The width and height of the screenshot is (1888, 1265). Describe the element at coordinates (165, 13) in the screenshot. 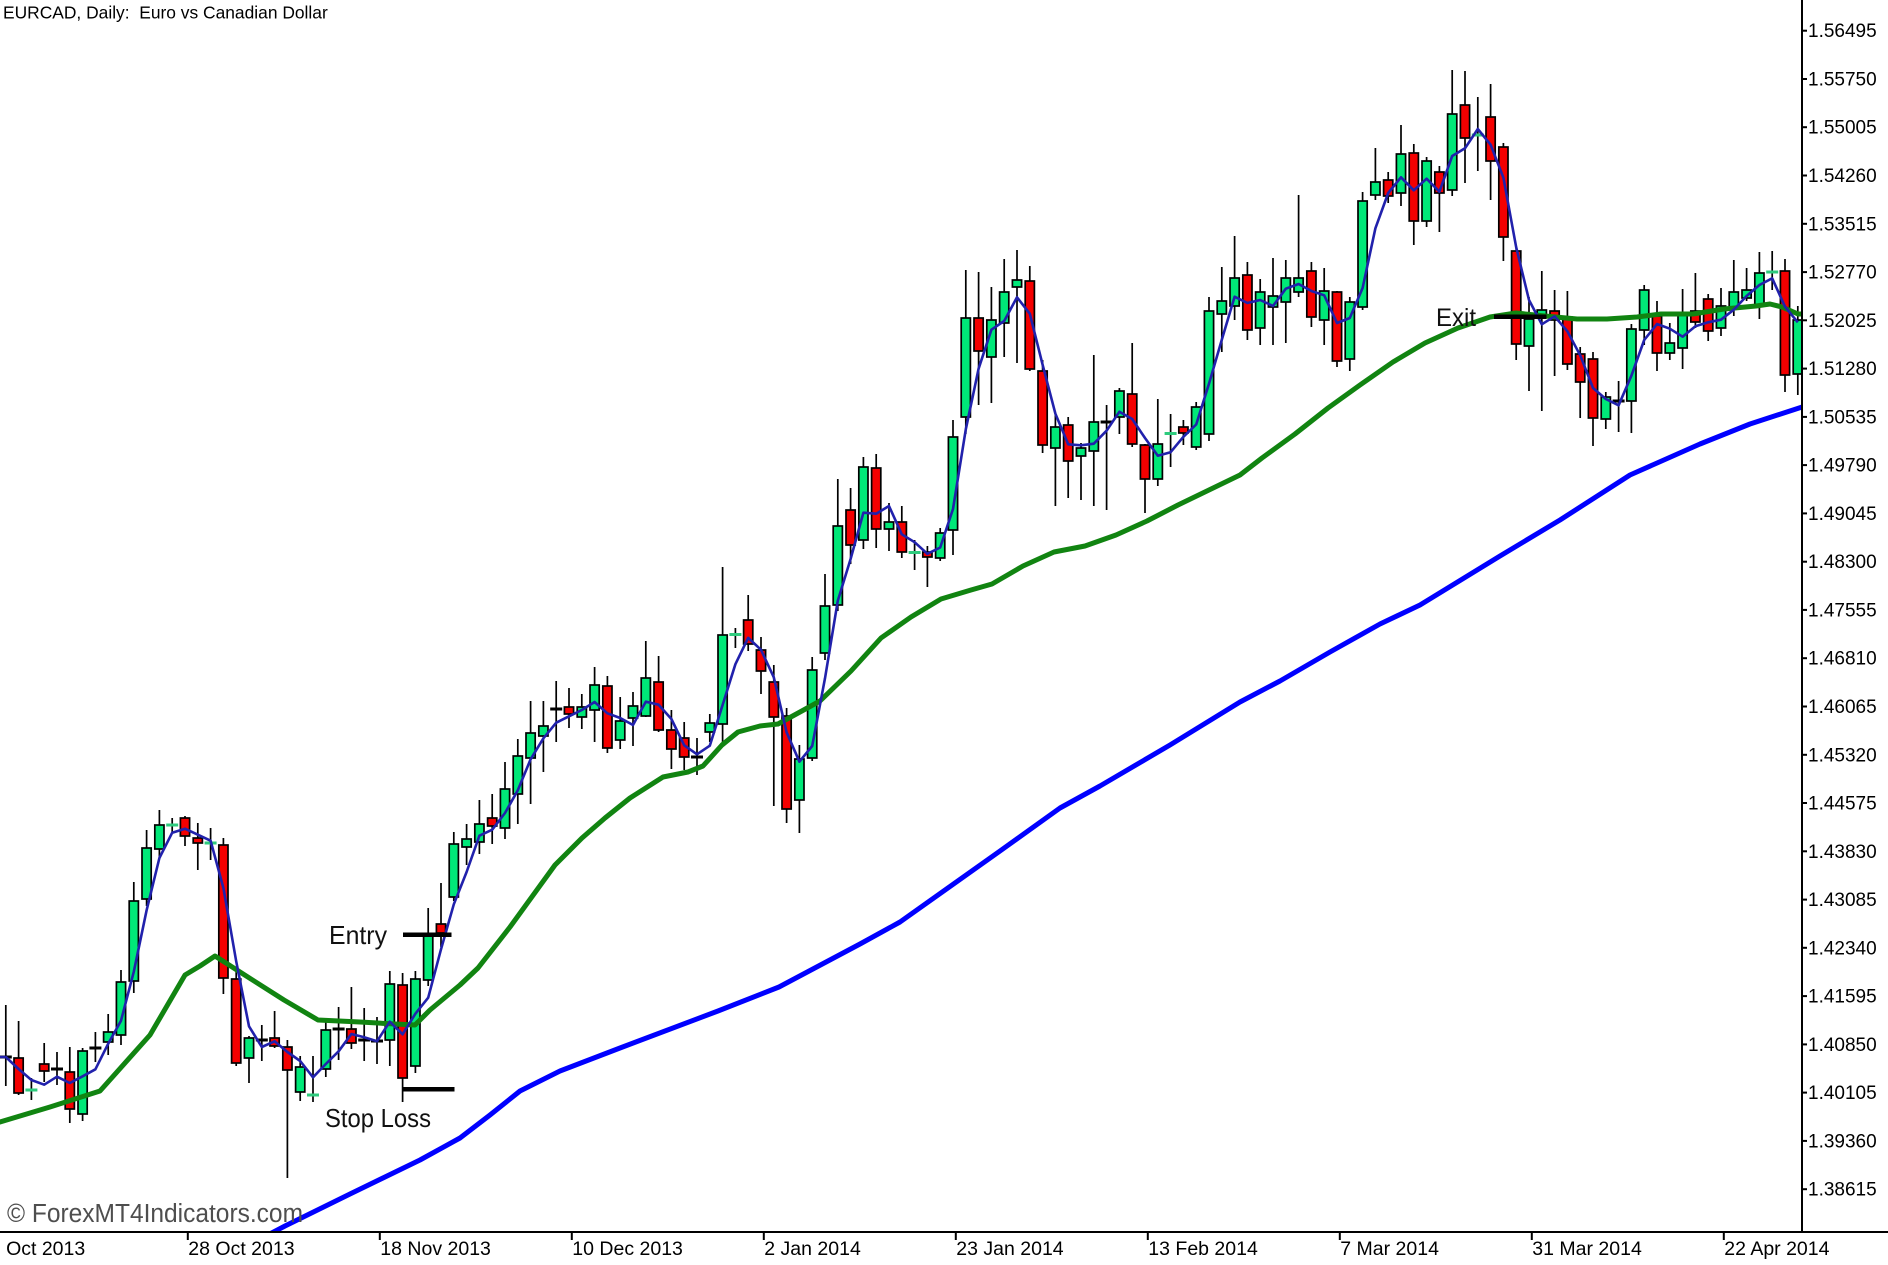

I see `svg-text:EURCAD, Daily: Euro vs Canadi: EURCAD, Daily: Euro vs Canadian Dollar` at that location.